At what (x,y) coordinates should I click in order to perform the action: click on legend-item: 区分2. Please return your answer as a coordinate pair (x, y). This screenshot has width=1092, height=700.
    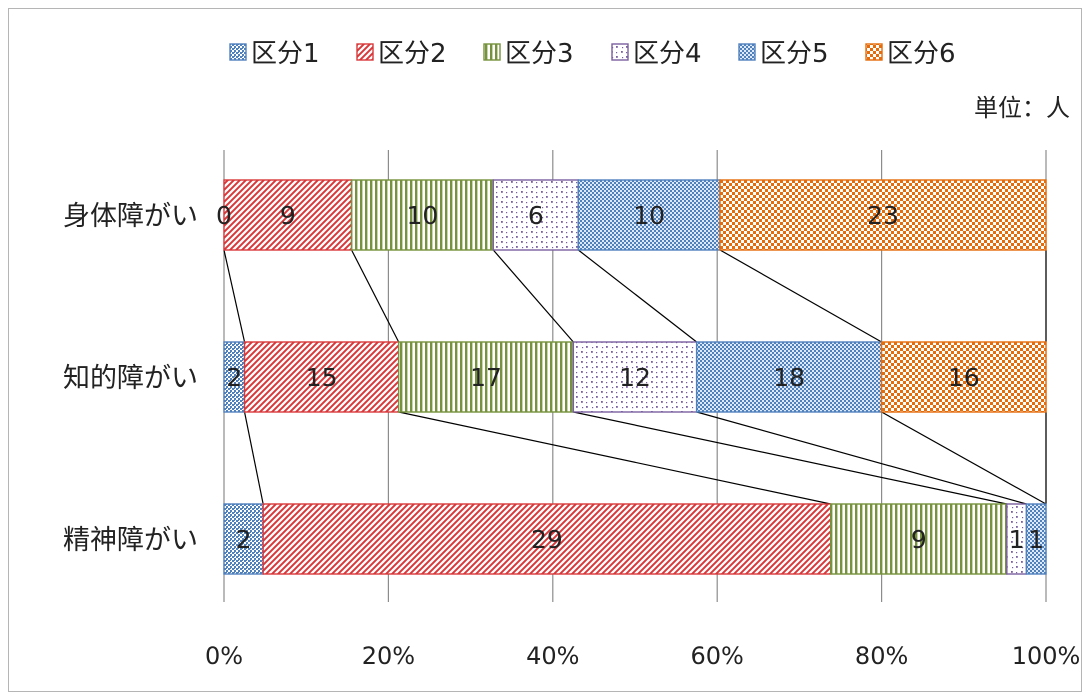
    Looking at the image, I should click on (401, 54).